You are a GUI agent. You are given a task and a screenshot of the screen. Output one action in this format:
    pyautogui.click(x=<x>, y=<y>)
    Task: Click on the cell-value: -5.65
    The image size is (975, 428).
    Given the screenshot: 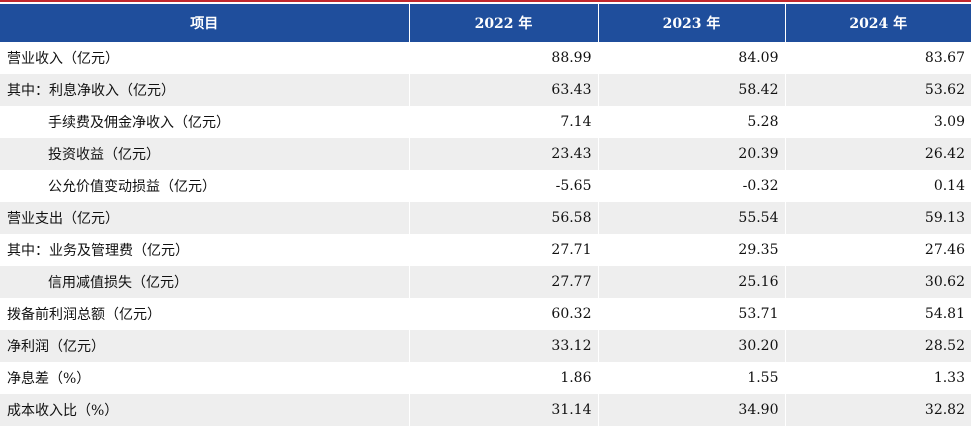 What is the action you would take?
    pyautogui.click(x=504, y=186)
    